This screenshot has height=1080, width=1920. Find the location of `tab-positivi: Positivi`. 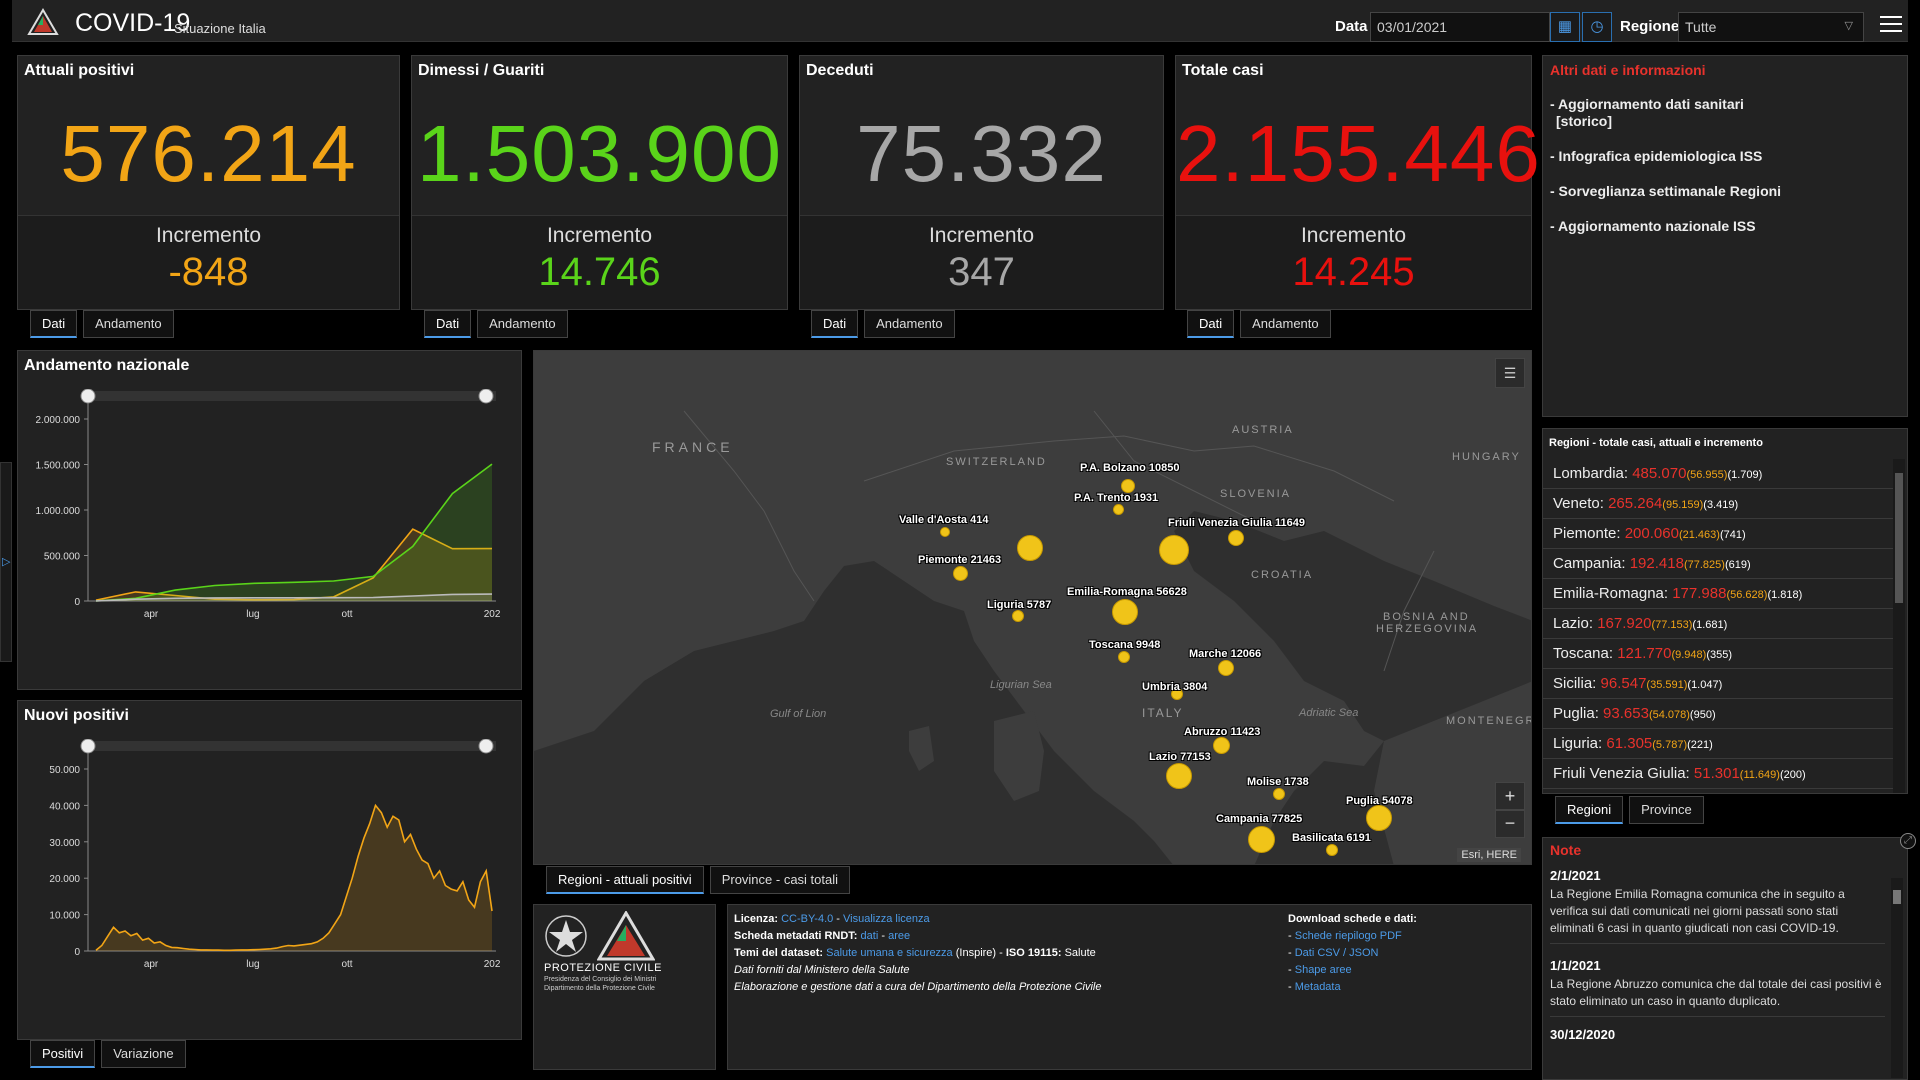

tab-positivi: Positivi is located at coordinates (63, 1054).